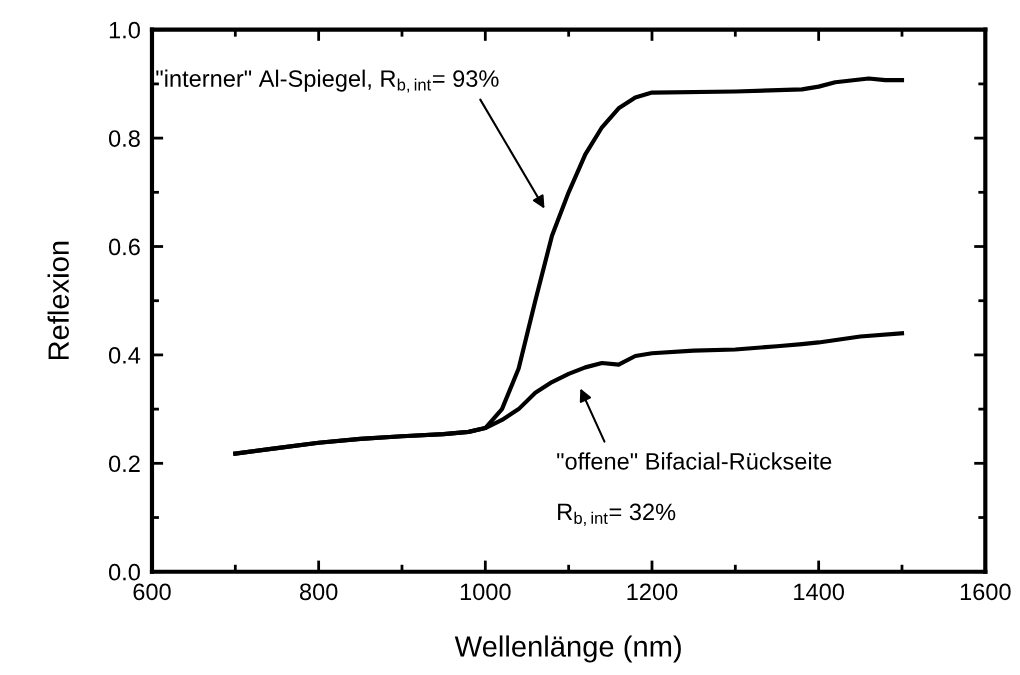 Image resolution: width=1020 pixels, height=675 pixels. Describe the element at coordinates (152, 592) in the screenshot. I see `x-tick-label: 600` at that location.